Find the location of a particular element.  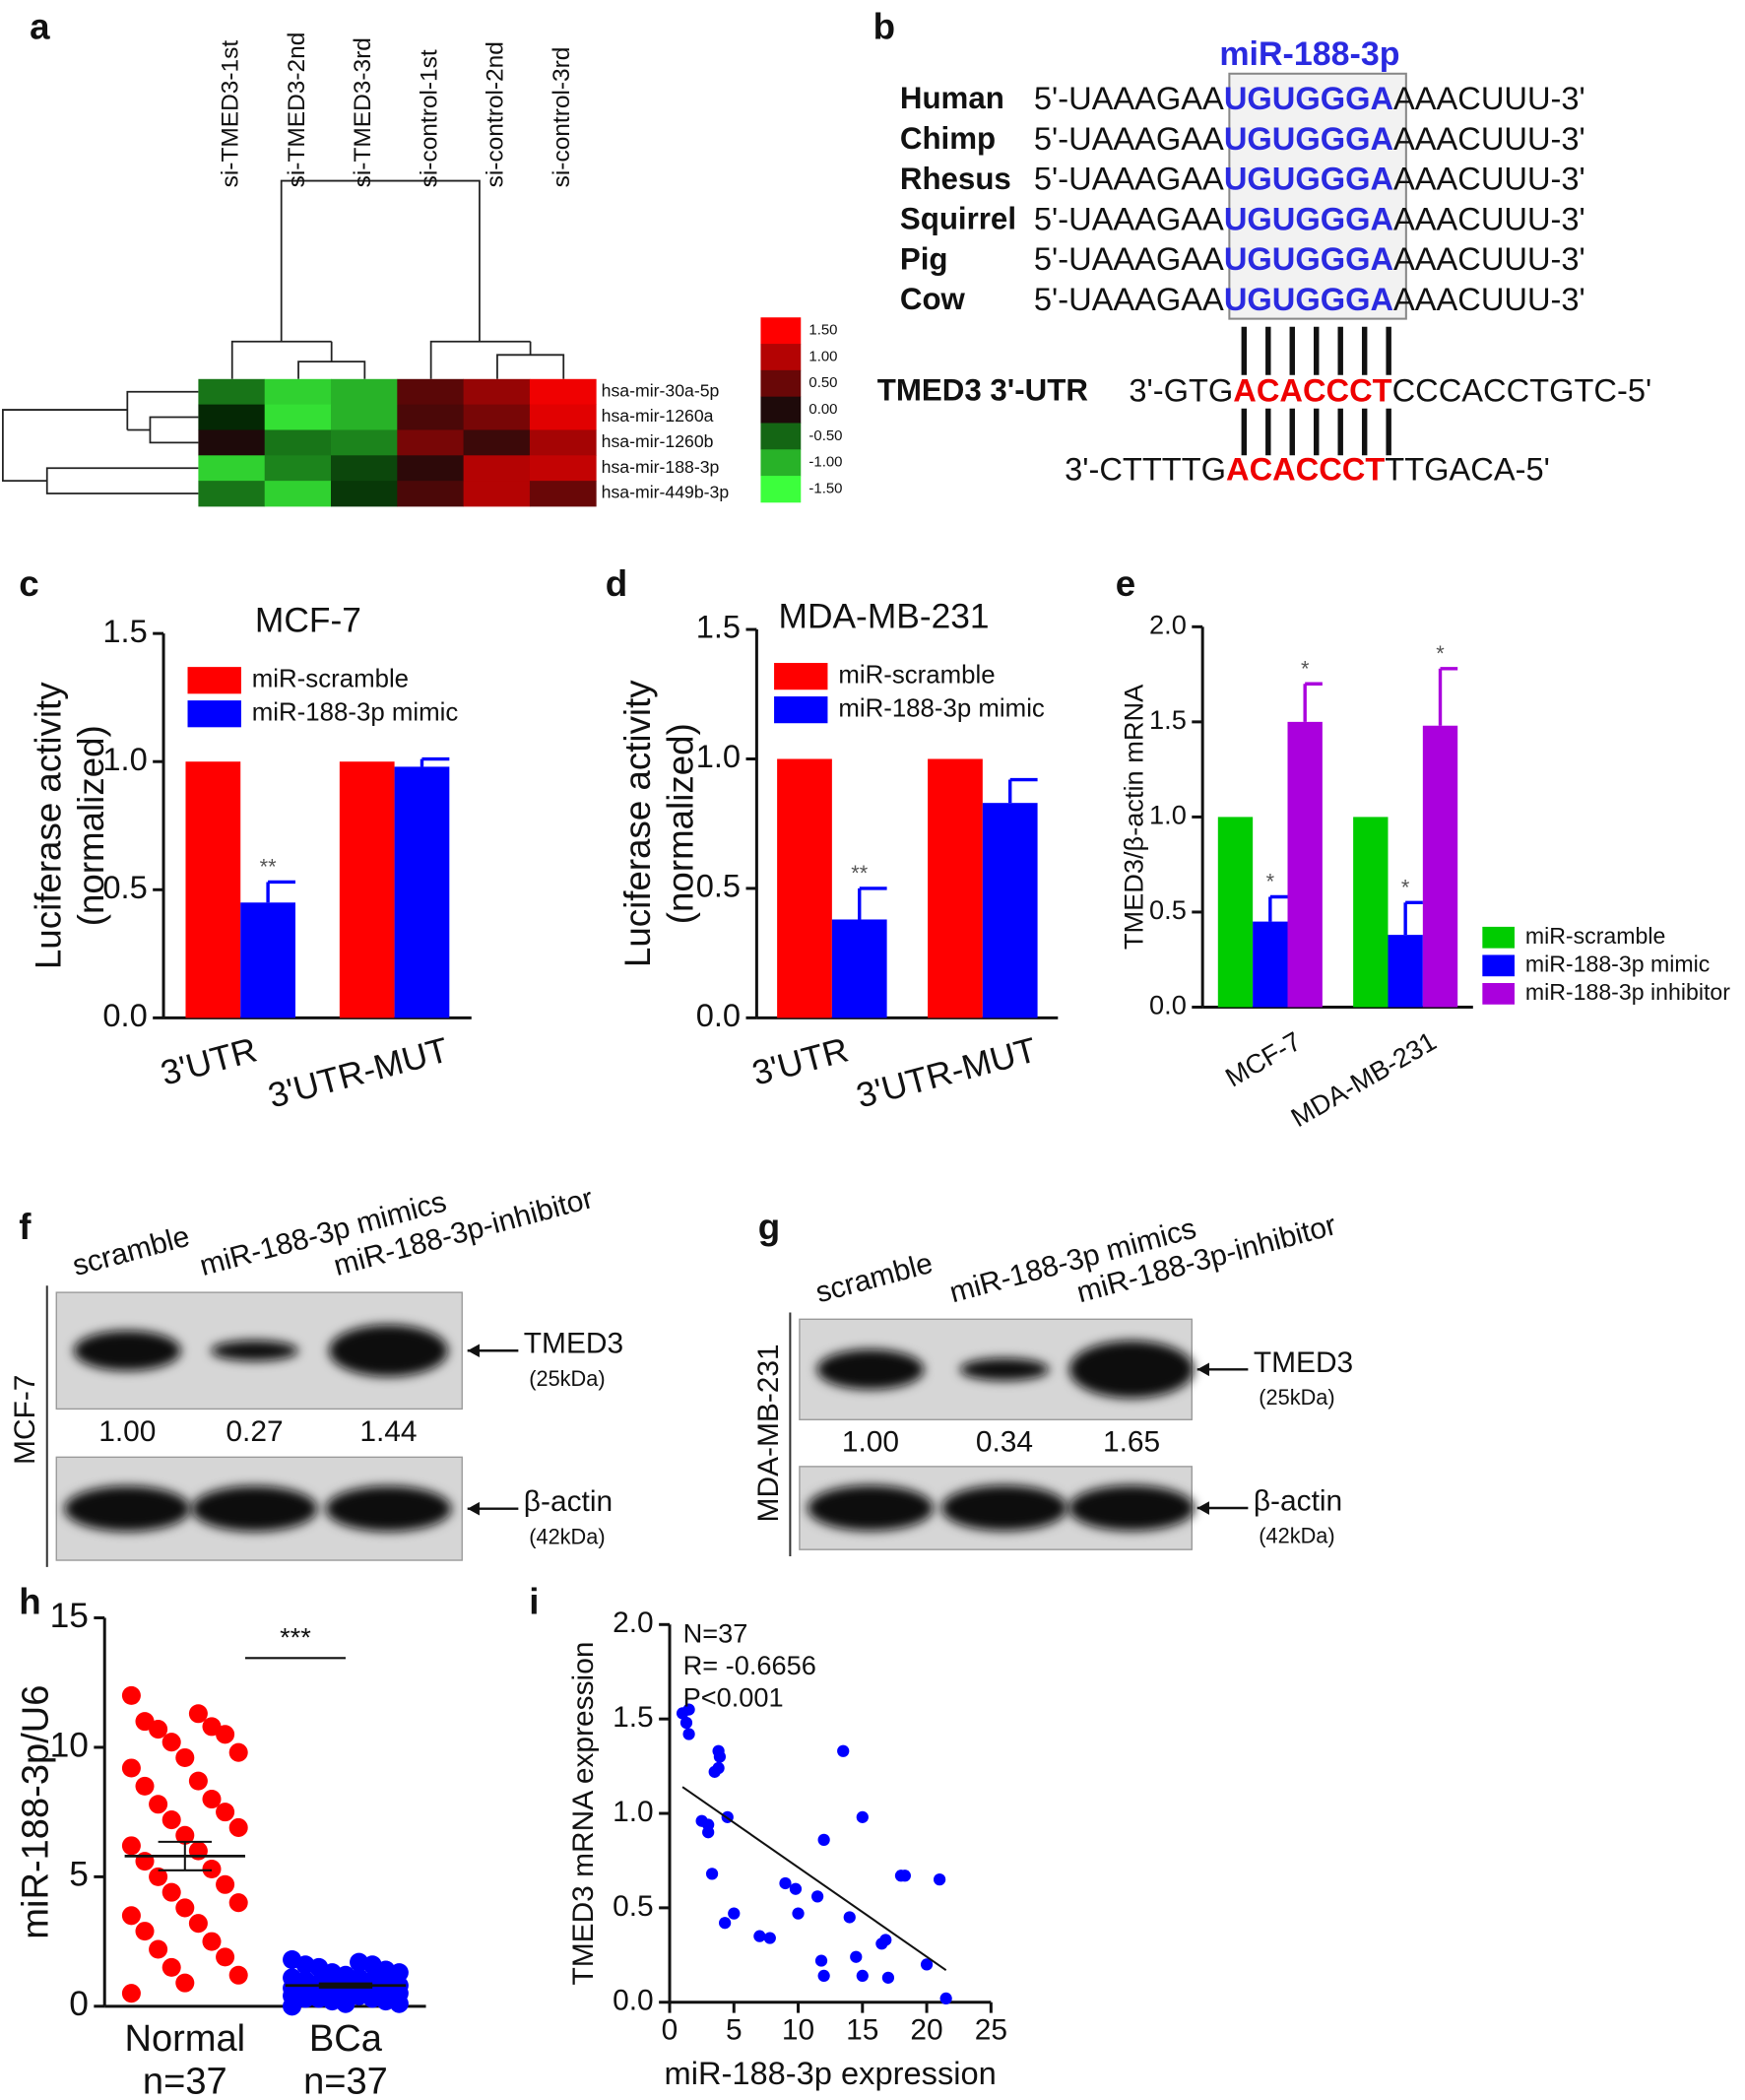

panel-label: g is located at coordinates (769, 1227).